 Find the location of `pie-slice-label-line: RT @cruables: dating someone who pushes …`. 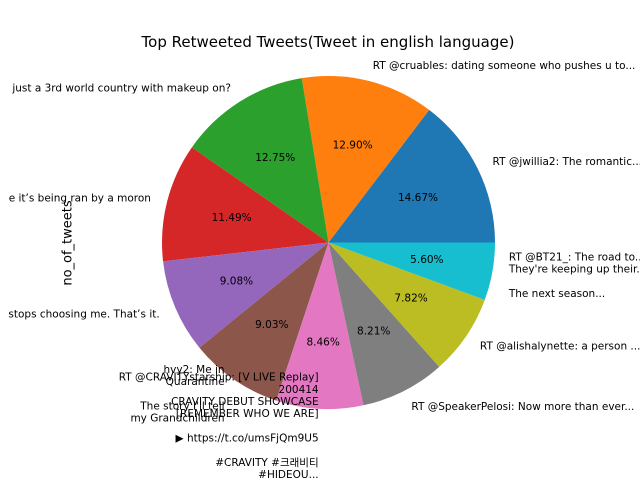

pie-slice-label-line: RT @cruables: dating someone who pushes … is located at coordinates (504, 66).